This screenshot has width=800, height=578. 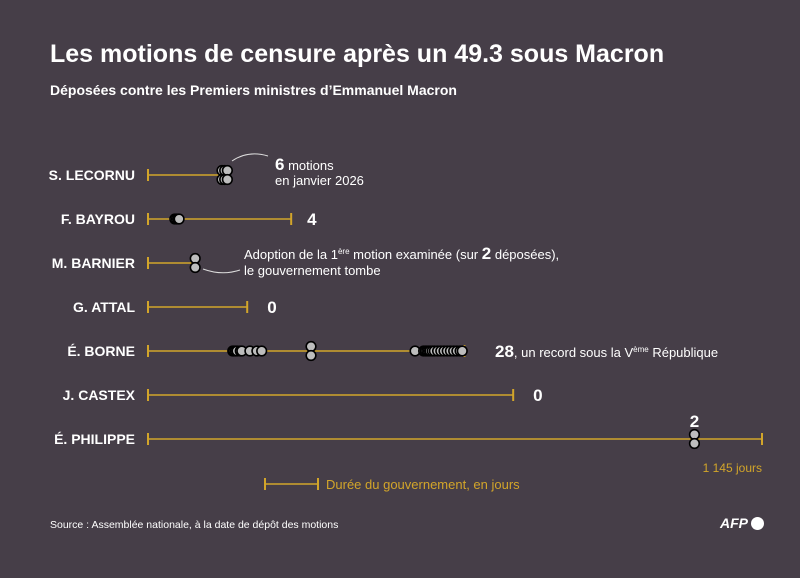 I want to click on row-g-attal: G. ATTAL 0, so click(x=175, y=307).